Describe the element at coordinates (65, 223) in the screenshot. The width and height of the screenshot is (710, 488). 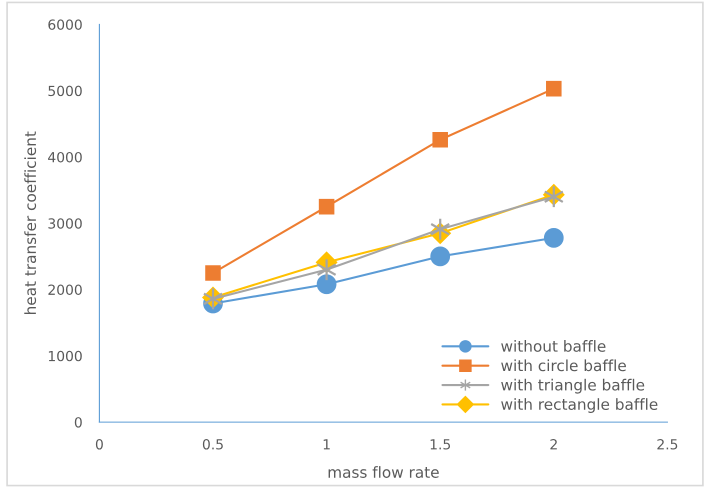
I see `y-tick-label: 3000` at that location.